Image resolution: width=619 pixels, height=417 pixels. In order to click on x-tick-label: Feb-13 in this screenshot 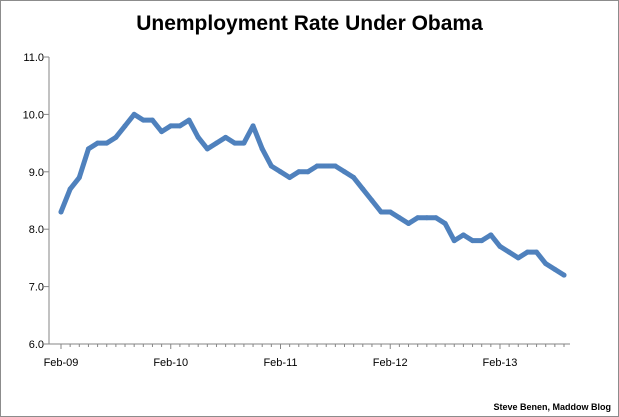, I will do `click(500, 363)`.